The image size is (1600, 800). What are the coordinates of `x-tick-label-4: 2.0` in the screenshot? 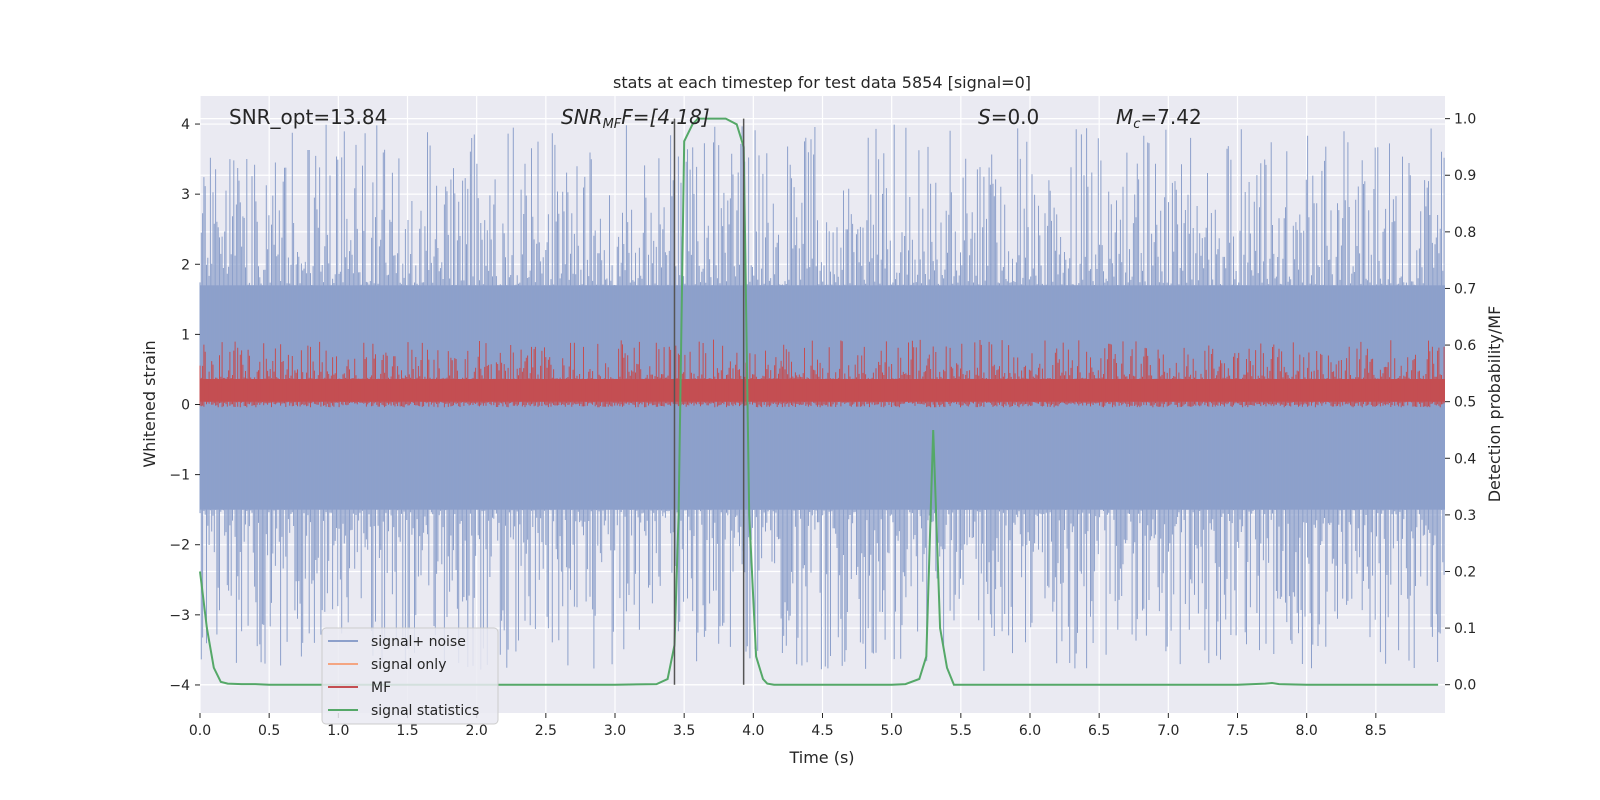 It's located at (477, 731).